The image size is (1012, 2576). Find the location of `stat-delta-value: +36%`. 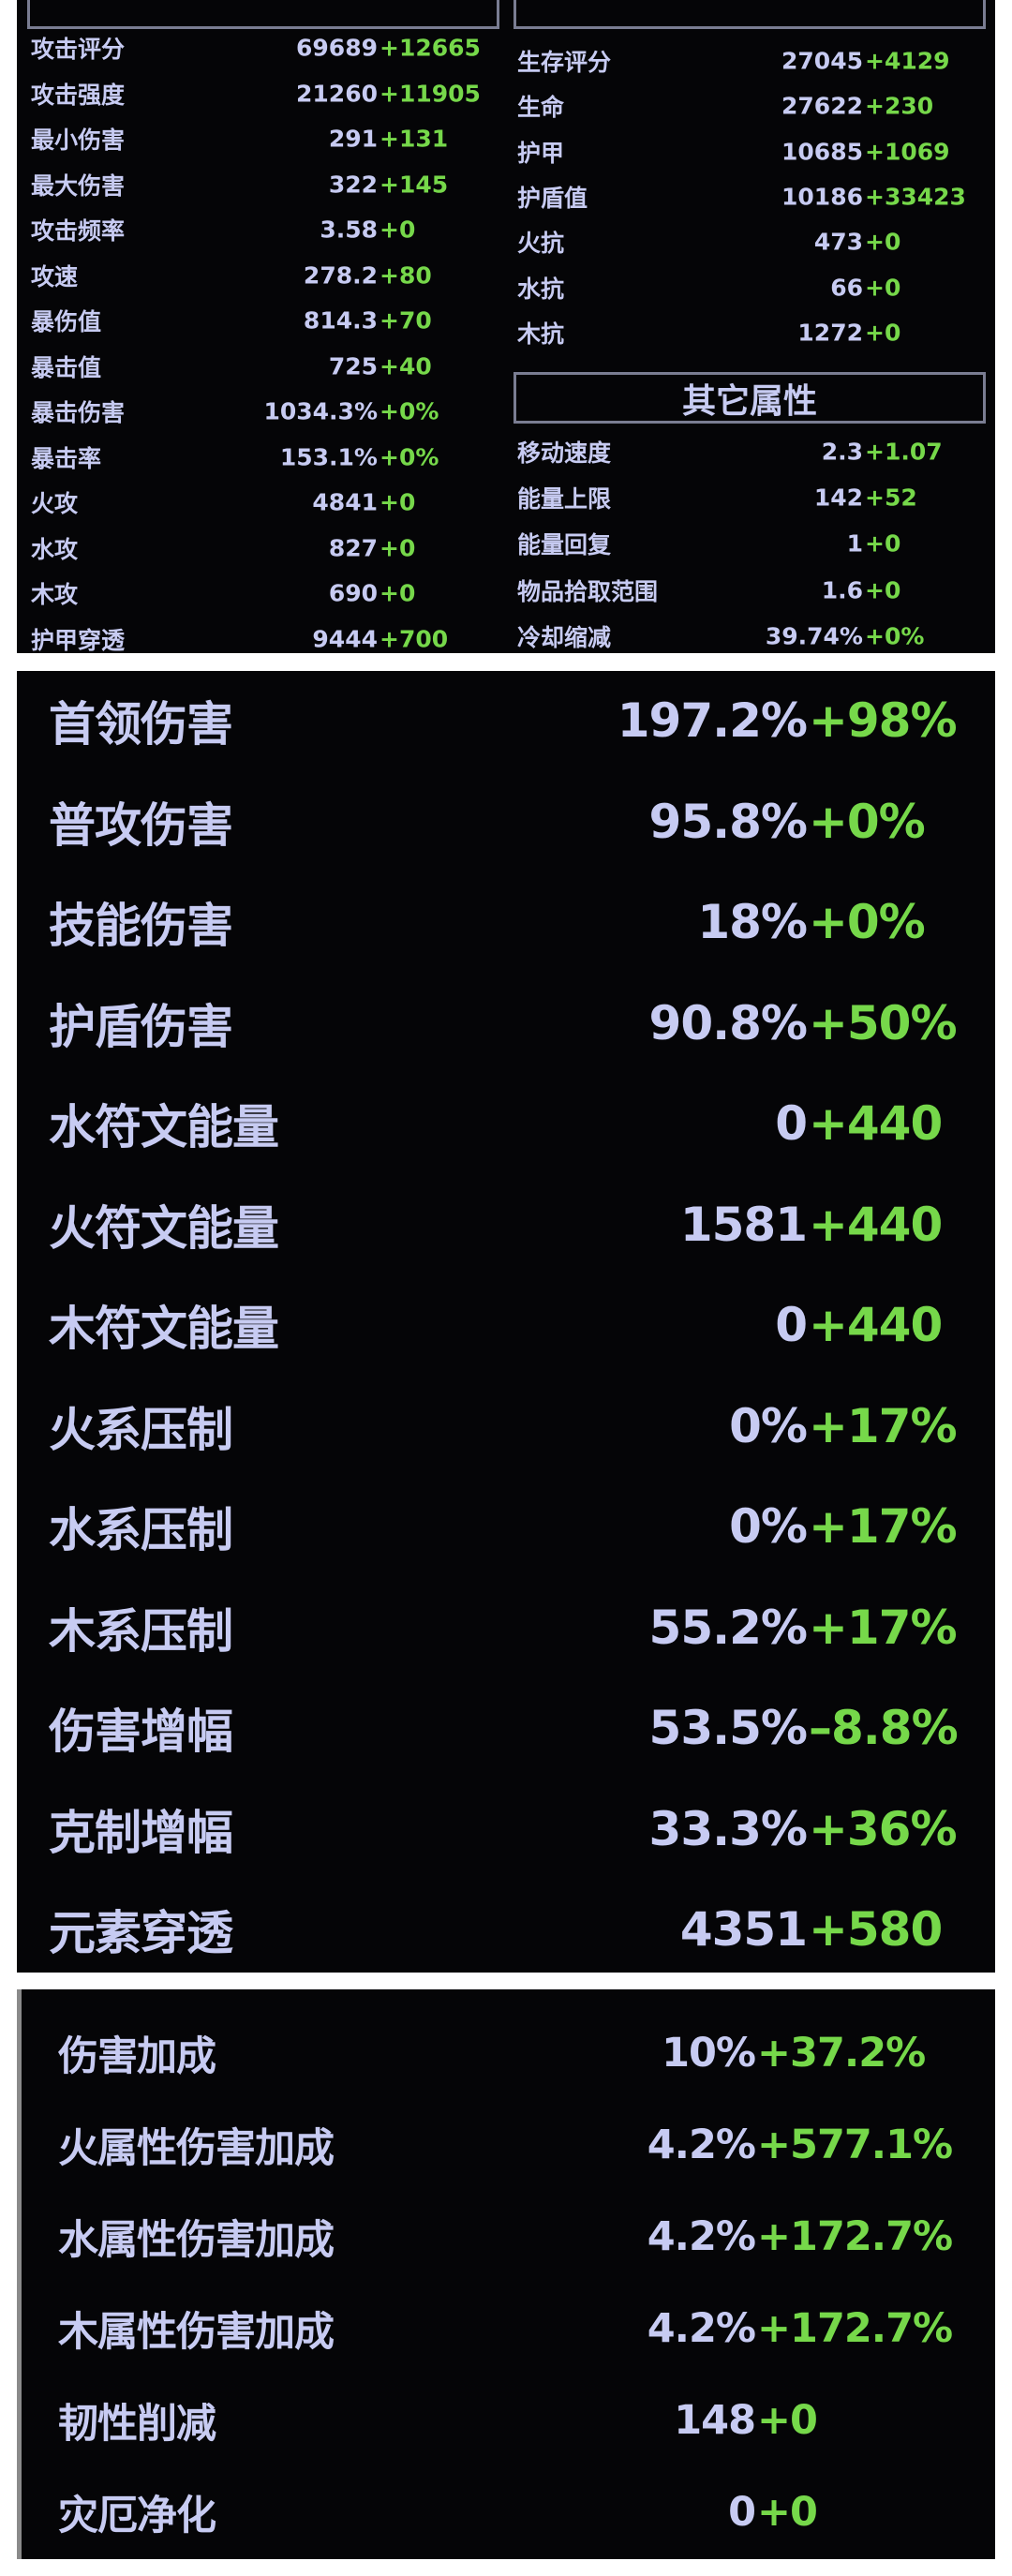

stat-delta-value: +36% is located at coordinates (883, 1828).